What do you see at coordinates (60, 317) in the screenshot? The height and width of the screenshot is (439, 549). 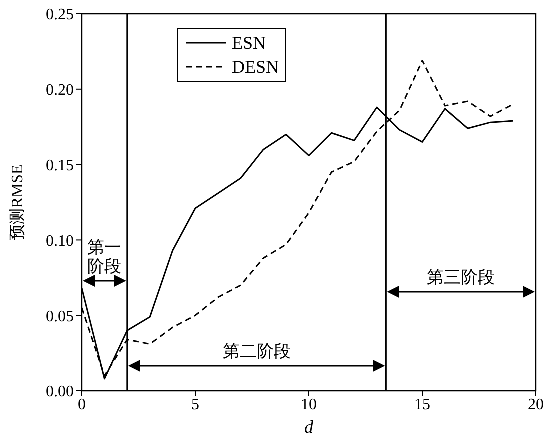 I see `y-tick-label: 0.05` at bounding box center [60, 317].